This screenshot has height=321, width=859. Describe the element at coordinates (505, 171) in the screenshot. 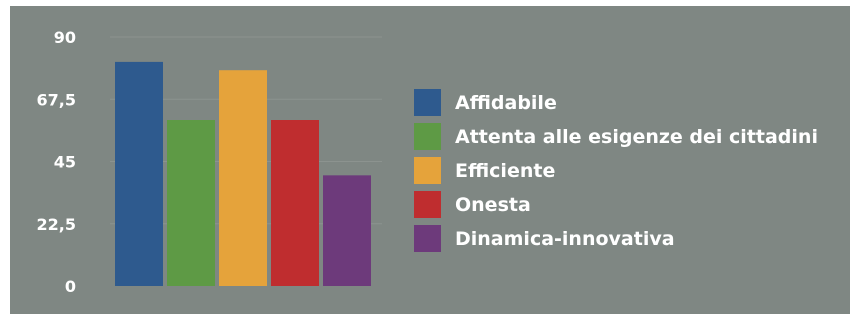

I see `legend-label: Efficiente` at that location.